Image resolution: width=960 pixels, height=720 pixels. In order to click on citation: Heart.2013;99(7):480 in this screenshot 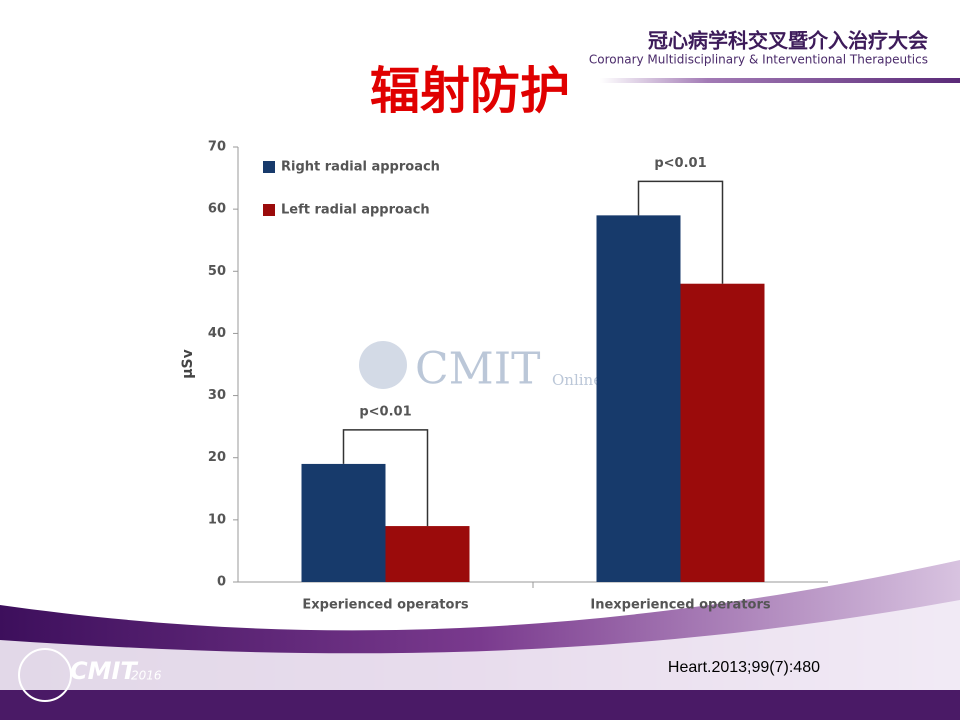, I will do `click(744, 667)`.